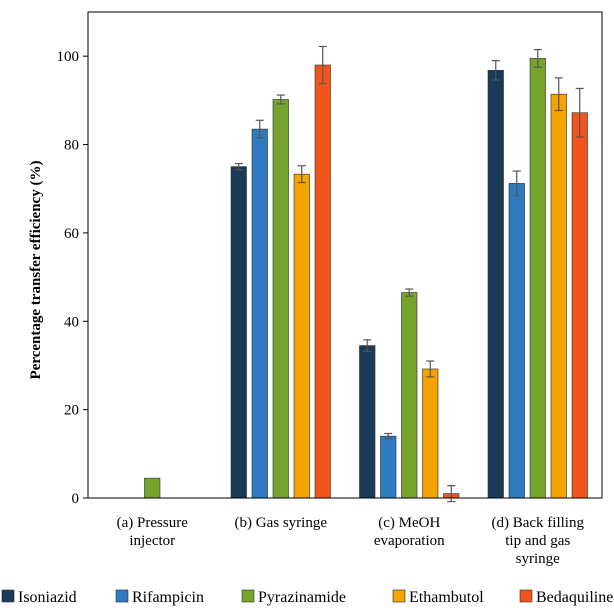 Image resolution: width=614 pixels, height=610 pixels. I want to click on y-tick-label: 40, so click(71, 322).